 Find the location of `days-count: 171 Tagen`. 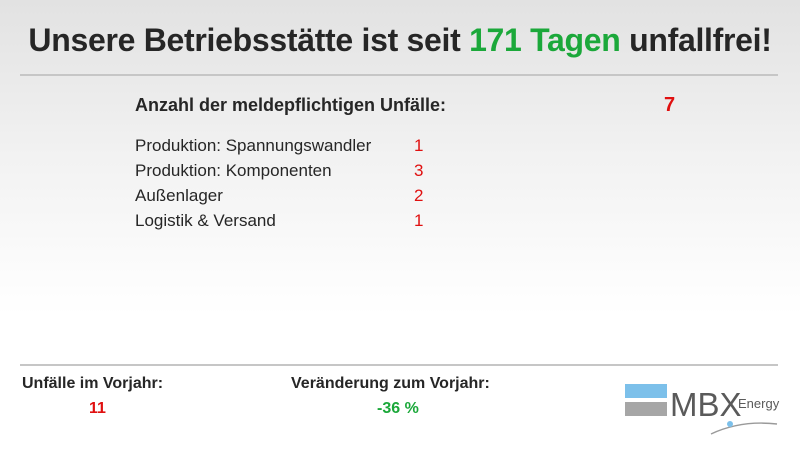

days-count: 171 Tagen is located at coordinates (545, 40).